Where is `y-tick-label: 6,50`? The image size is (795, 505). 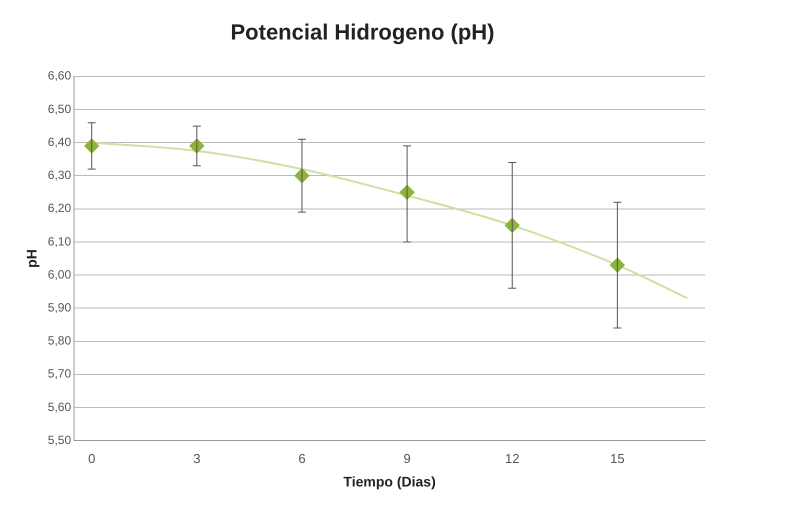
y-tick-label: 6,50 is located at coordinates (60, 109).